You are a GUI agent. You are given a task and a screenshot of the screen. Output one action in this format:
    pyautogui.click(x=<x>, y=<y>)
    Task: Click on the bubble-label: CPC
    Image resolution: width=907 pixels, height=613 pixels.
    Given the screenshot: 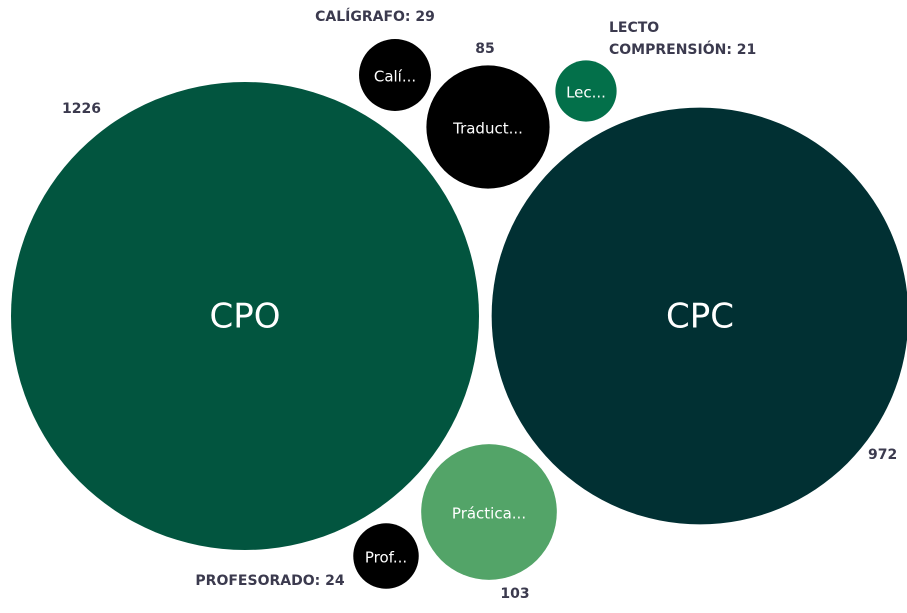 What is the action you would take?
    pyautogui.click(x=700, y=317)
    